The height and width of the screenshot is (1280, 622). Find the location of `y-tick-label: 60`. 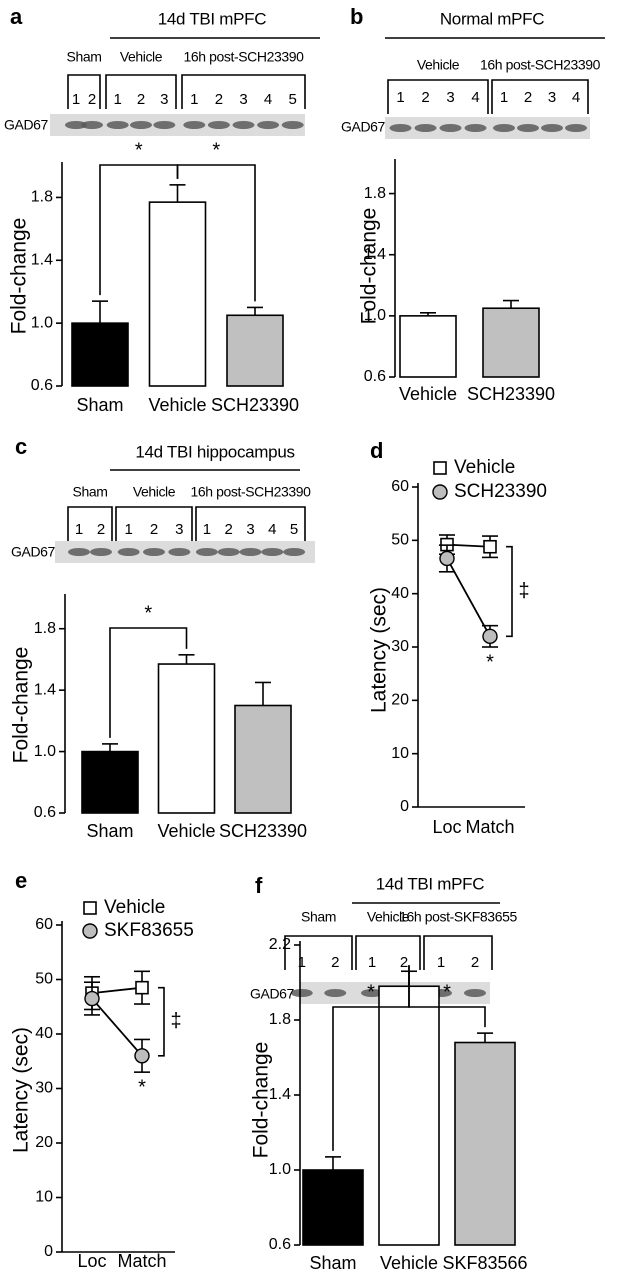

y-tick-label: 60 is located at coordinates (44, 924).